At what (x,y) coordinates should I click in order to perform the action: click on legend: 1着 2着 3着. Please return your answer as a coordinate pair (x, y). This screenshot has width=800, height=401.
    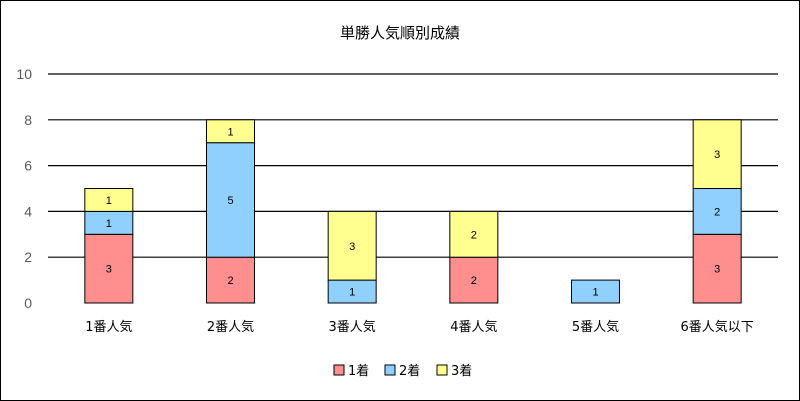
    Looking at the image, I should click on (402, 371).